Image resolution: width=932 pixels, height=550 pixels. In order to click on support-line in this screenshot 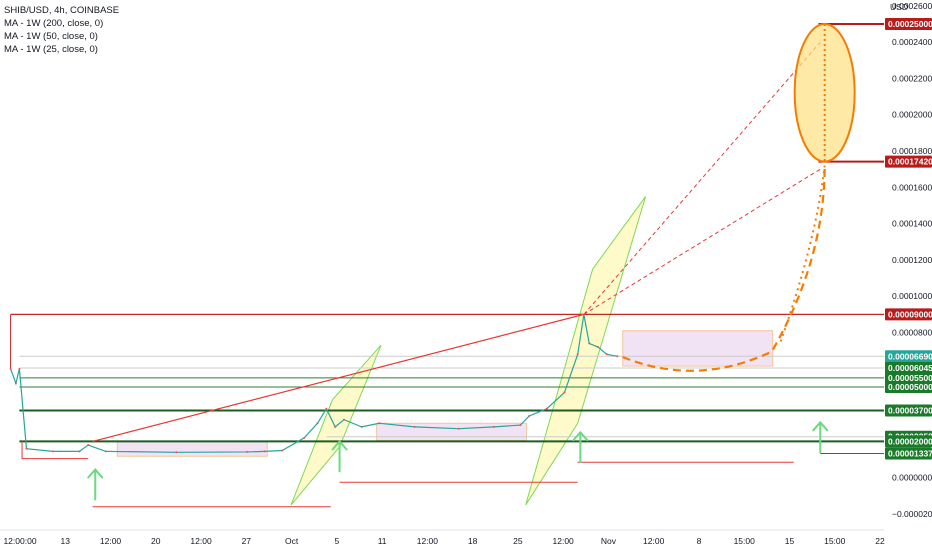, I will do `click(55, 450)`.